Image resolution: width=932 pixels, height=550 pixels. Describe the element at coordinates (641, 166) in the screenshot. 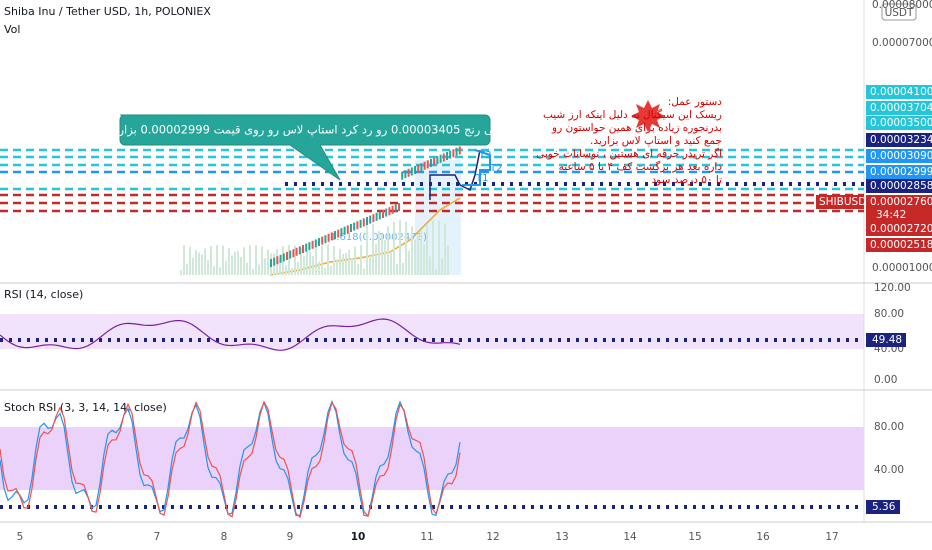

I see `note-line: داره بعد هر برگشت کف ۴ یا ۵ ساعته` at that location.